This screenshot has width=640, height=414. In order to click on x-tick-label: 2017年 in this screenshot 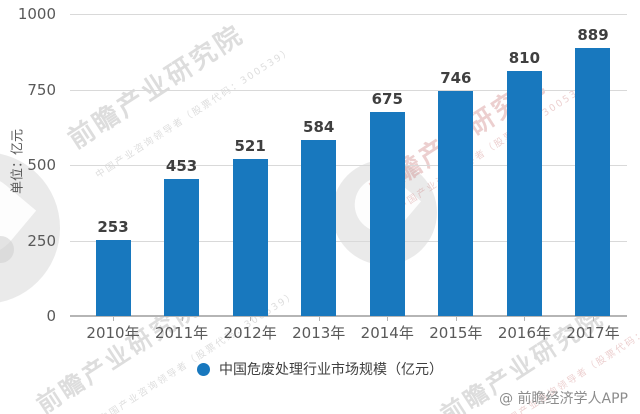, I will do `click(593, 333)`.